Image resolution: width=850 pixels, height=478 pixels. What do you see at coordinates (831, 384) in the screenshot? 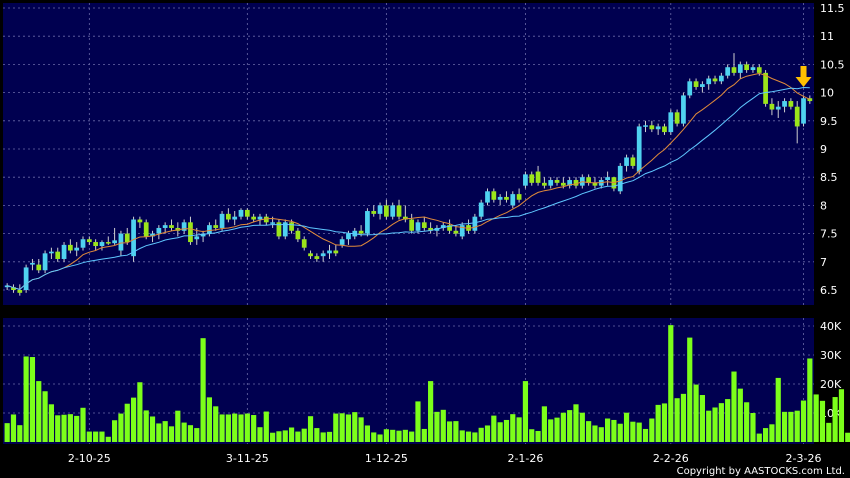
I see `volume-tick-label: 20K` at bounding box center [831, 384].